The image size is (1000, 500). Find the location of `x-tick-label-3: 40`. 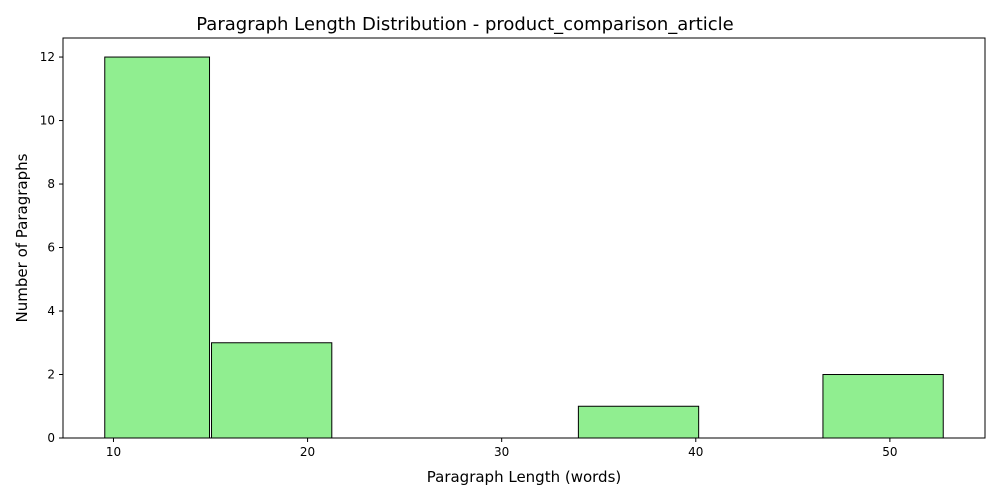

x-tick-label-3: 40 is located at coordinates (695, 452).